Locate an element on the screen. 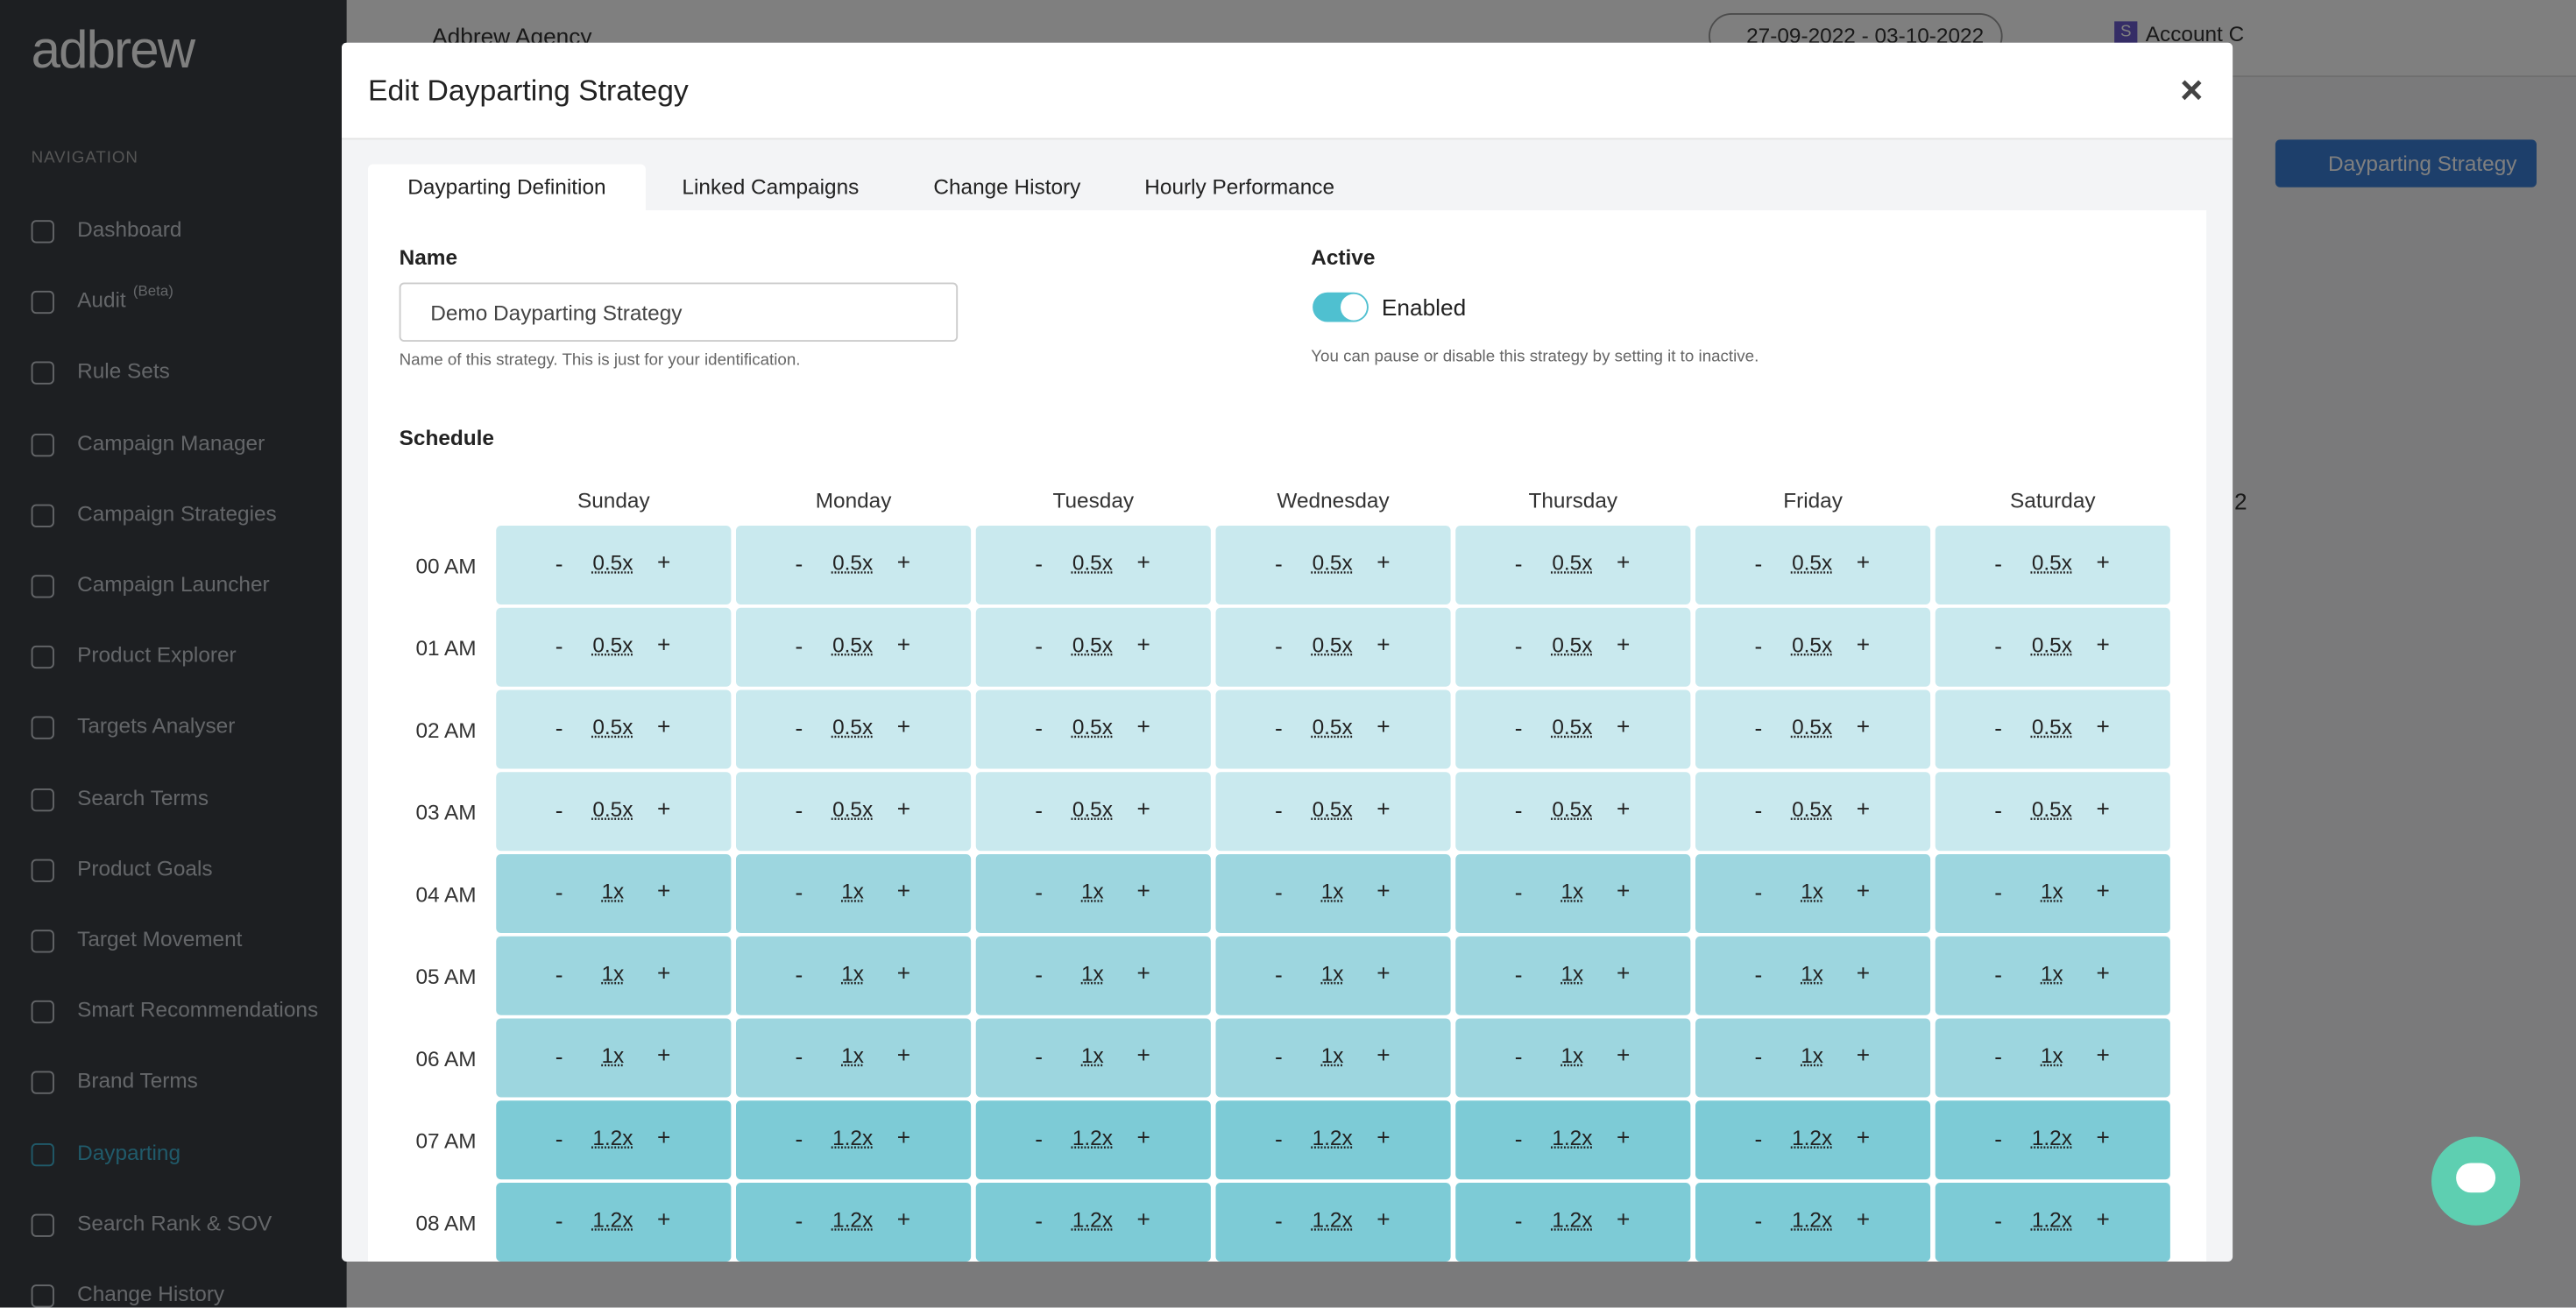 Image resolution: width=2576 pixels, height=1308 pixels. close-button: × is located at coordinates (2192, 91).